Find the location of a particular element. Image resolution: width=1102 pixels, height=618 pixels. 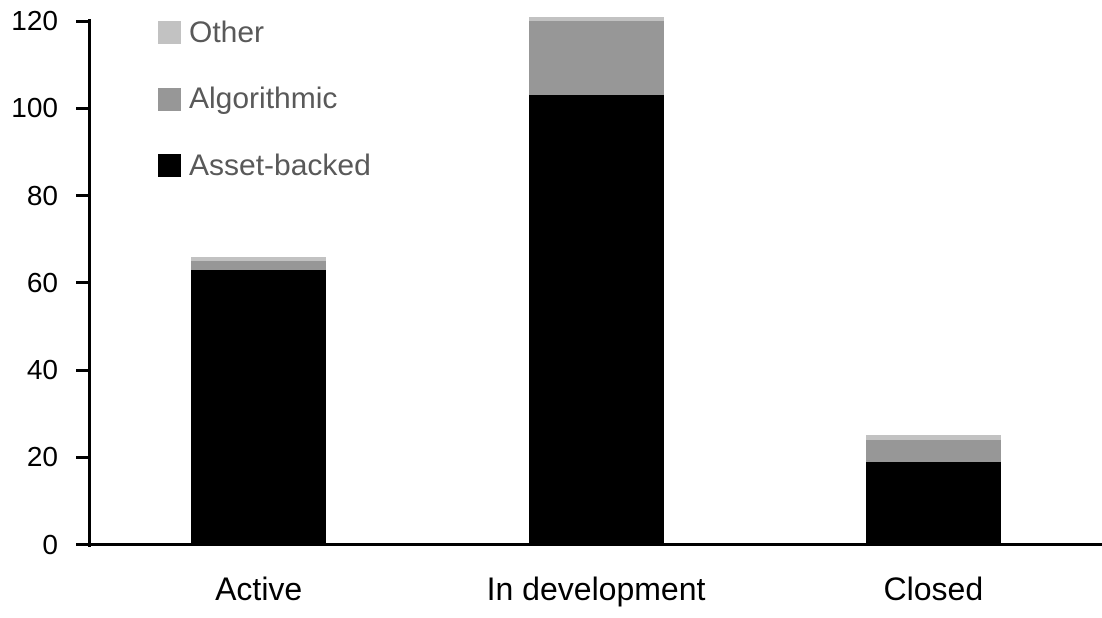

y-tick-label: 120 is located at coordinates (34, 20).